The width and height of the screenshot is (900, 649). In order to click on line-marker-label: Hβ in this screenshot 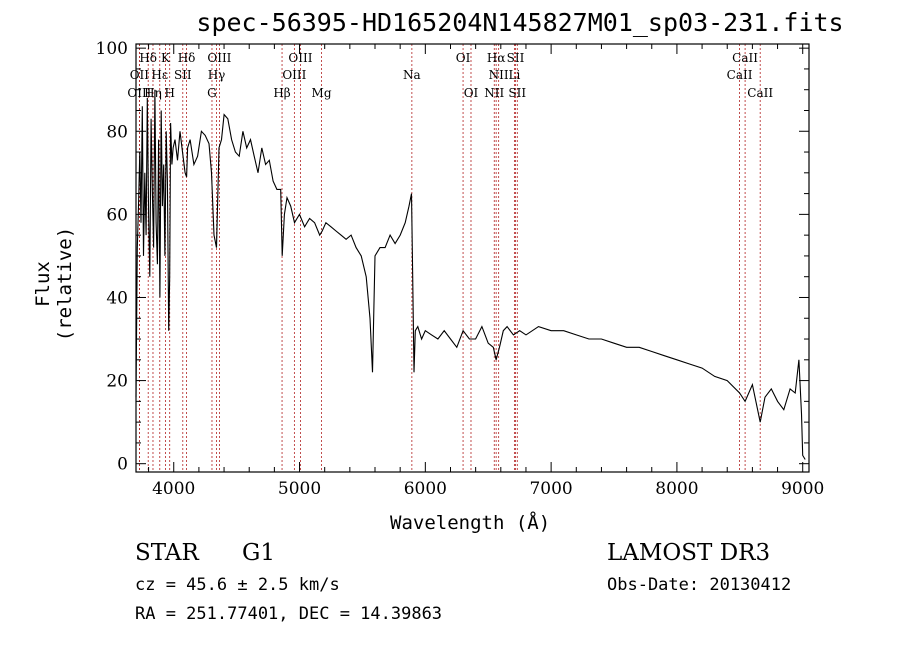, I will do `click(281, 93)`.